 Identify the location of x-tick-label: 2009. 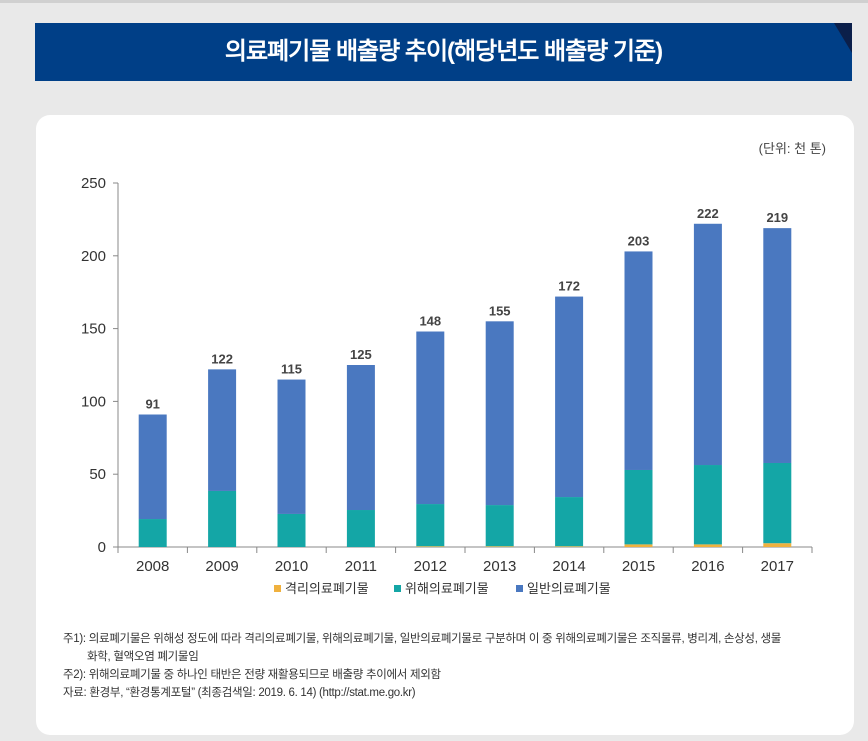
(221, 566).